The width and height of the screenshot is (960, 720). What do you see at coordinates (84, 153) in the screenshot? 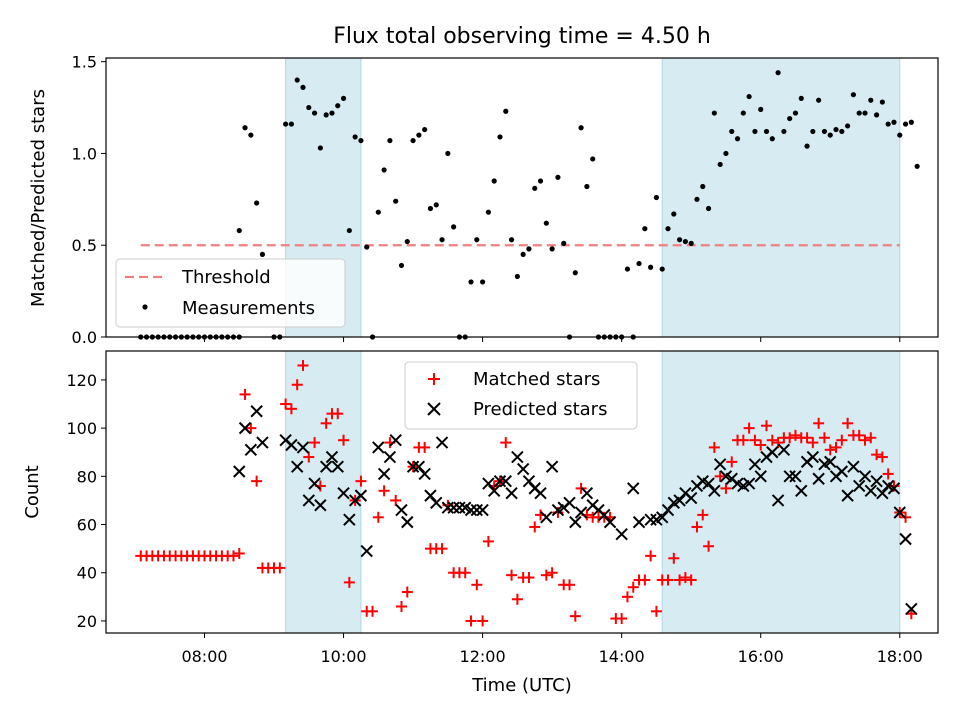
I see `y-tick-label: 1.0` at bounding box center [84, 153].